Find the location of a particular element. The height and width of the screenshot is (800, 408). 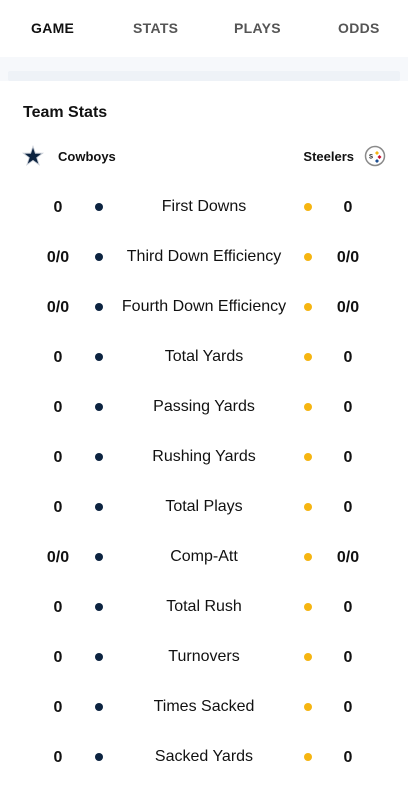

tab-stats: STATS is located at coordinates (156, 28).